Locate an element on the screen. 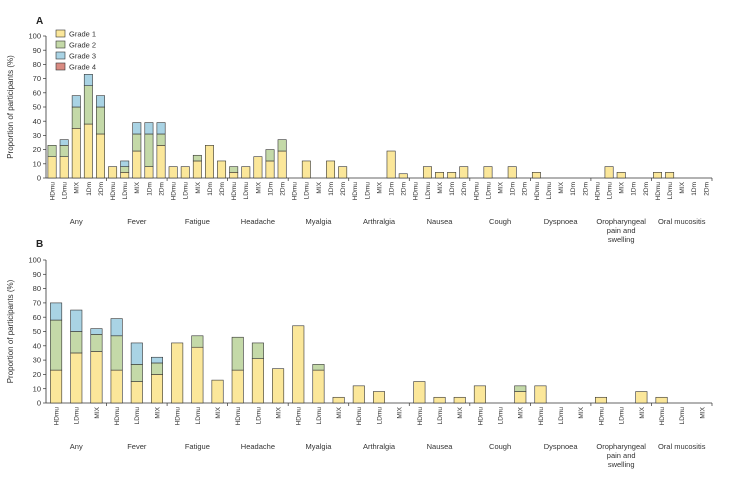  bar-segment-any-1dm-grade2 is located at coordinates (88, 105).